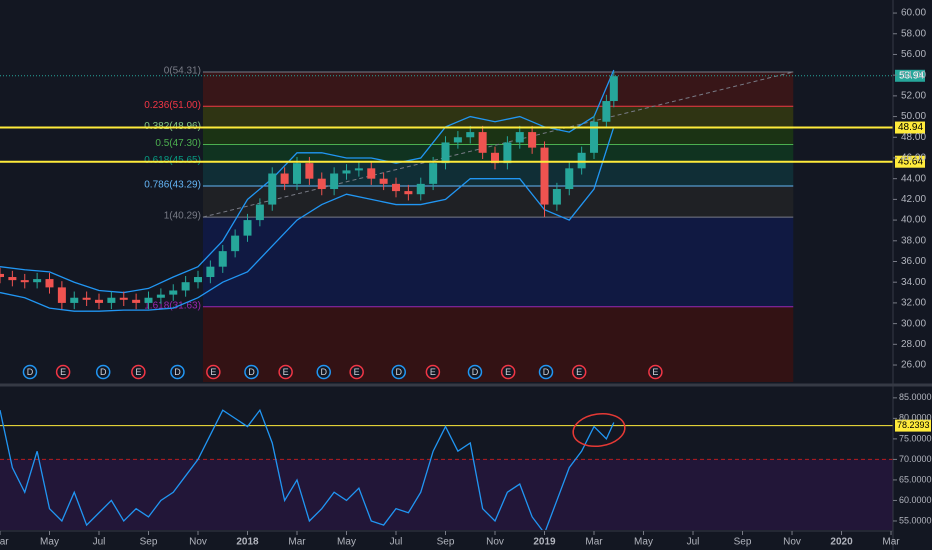  Describe the element at coordinates (841, 542) in the screenshot. I see `x-tick-label: 2020` at that location.